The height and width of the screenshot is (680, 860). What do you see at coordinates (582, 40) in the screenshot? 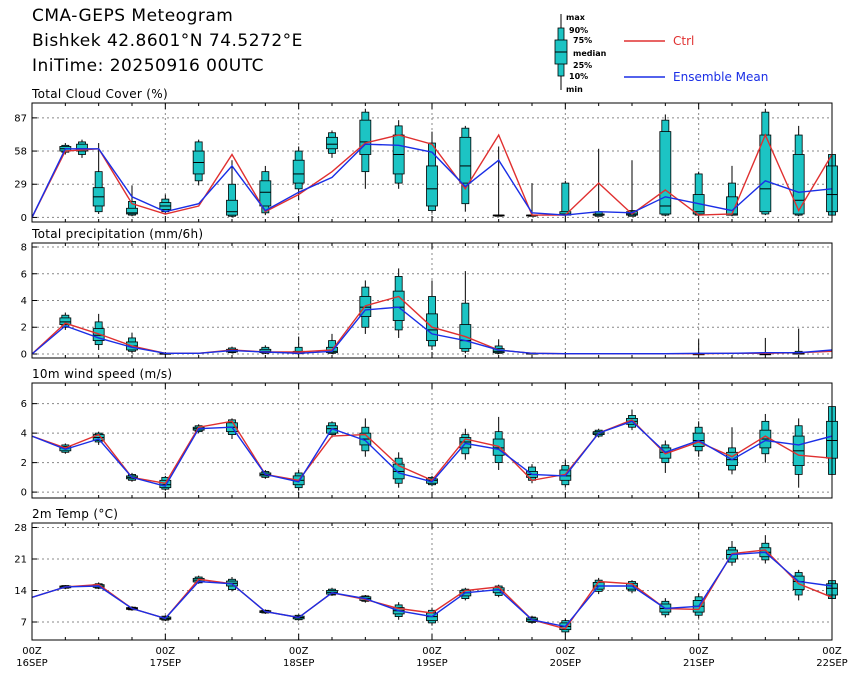
I see `legend-label-75pct: 75%` at bounding box center [582, 40].